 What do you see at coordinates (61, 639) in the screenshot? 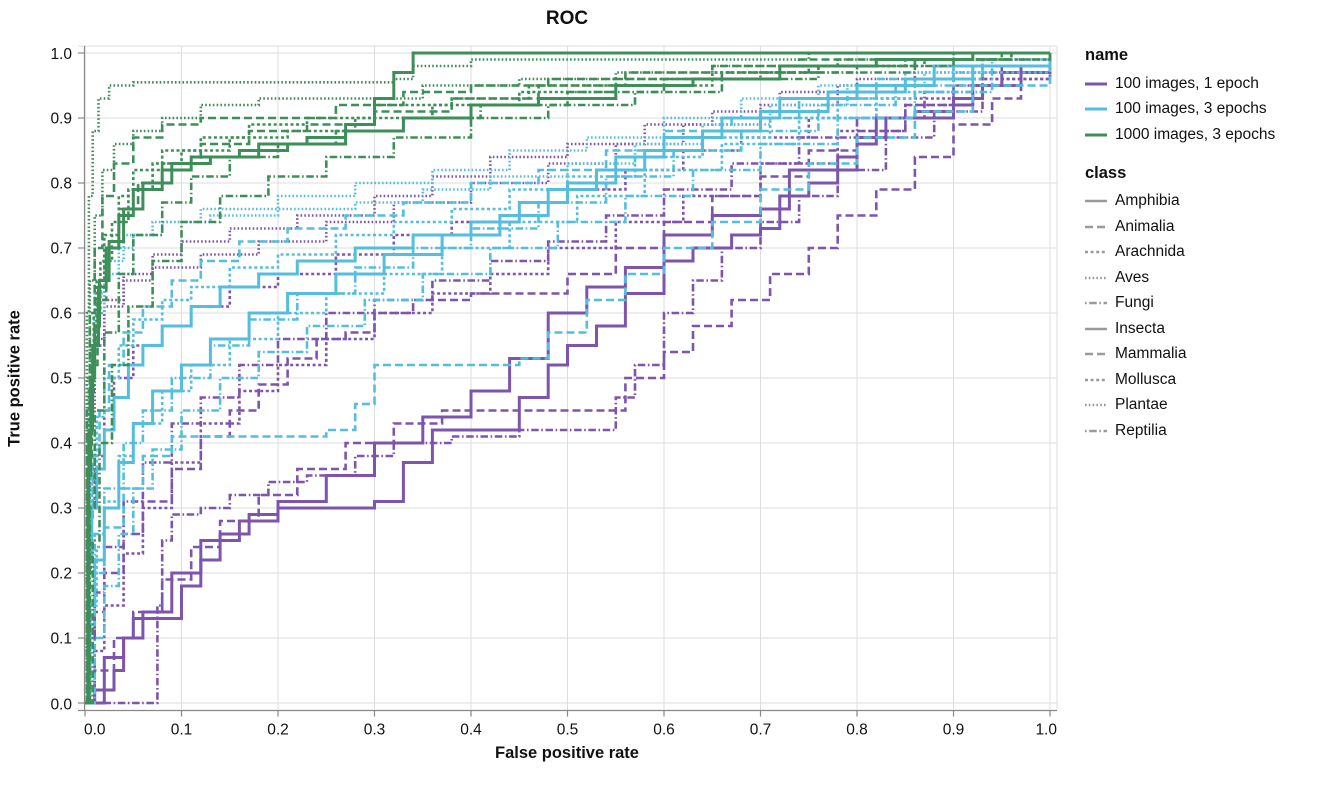
I see `y-tick-label: 0.1` at bounding box center [61, 639].